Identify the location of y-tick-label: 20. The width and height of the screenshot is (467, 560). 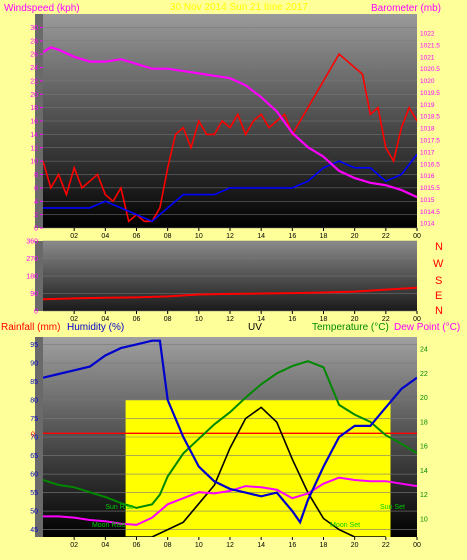
(34, 95).